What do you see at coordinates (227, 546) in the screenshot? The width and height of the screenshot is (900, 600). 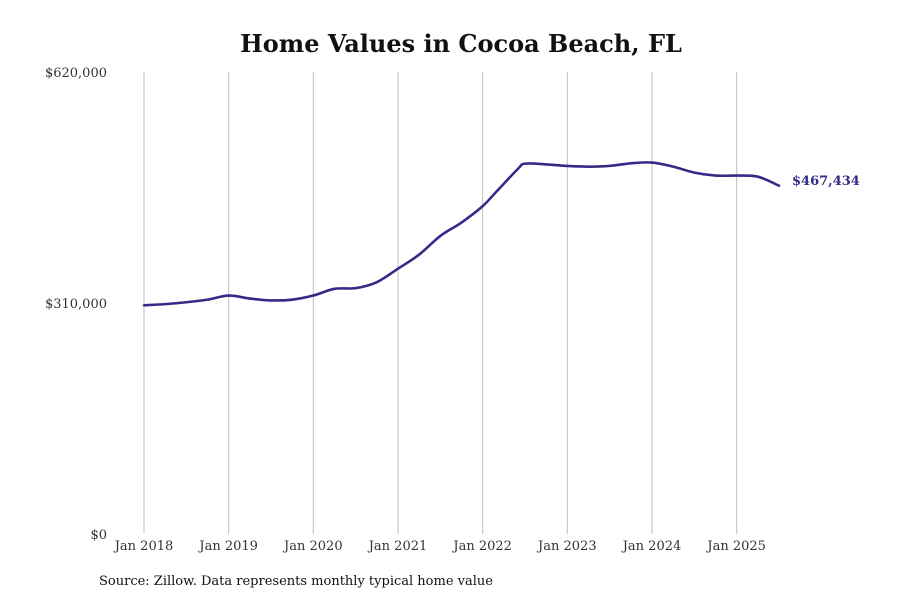 I see `x-tick-label: Jan 2019` at bounding box center [227, 546].